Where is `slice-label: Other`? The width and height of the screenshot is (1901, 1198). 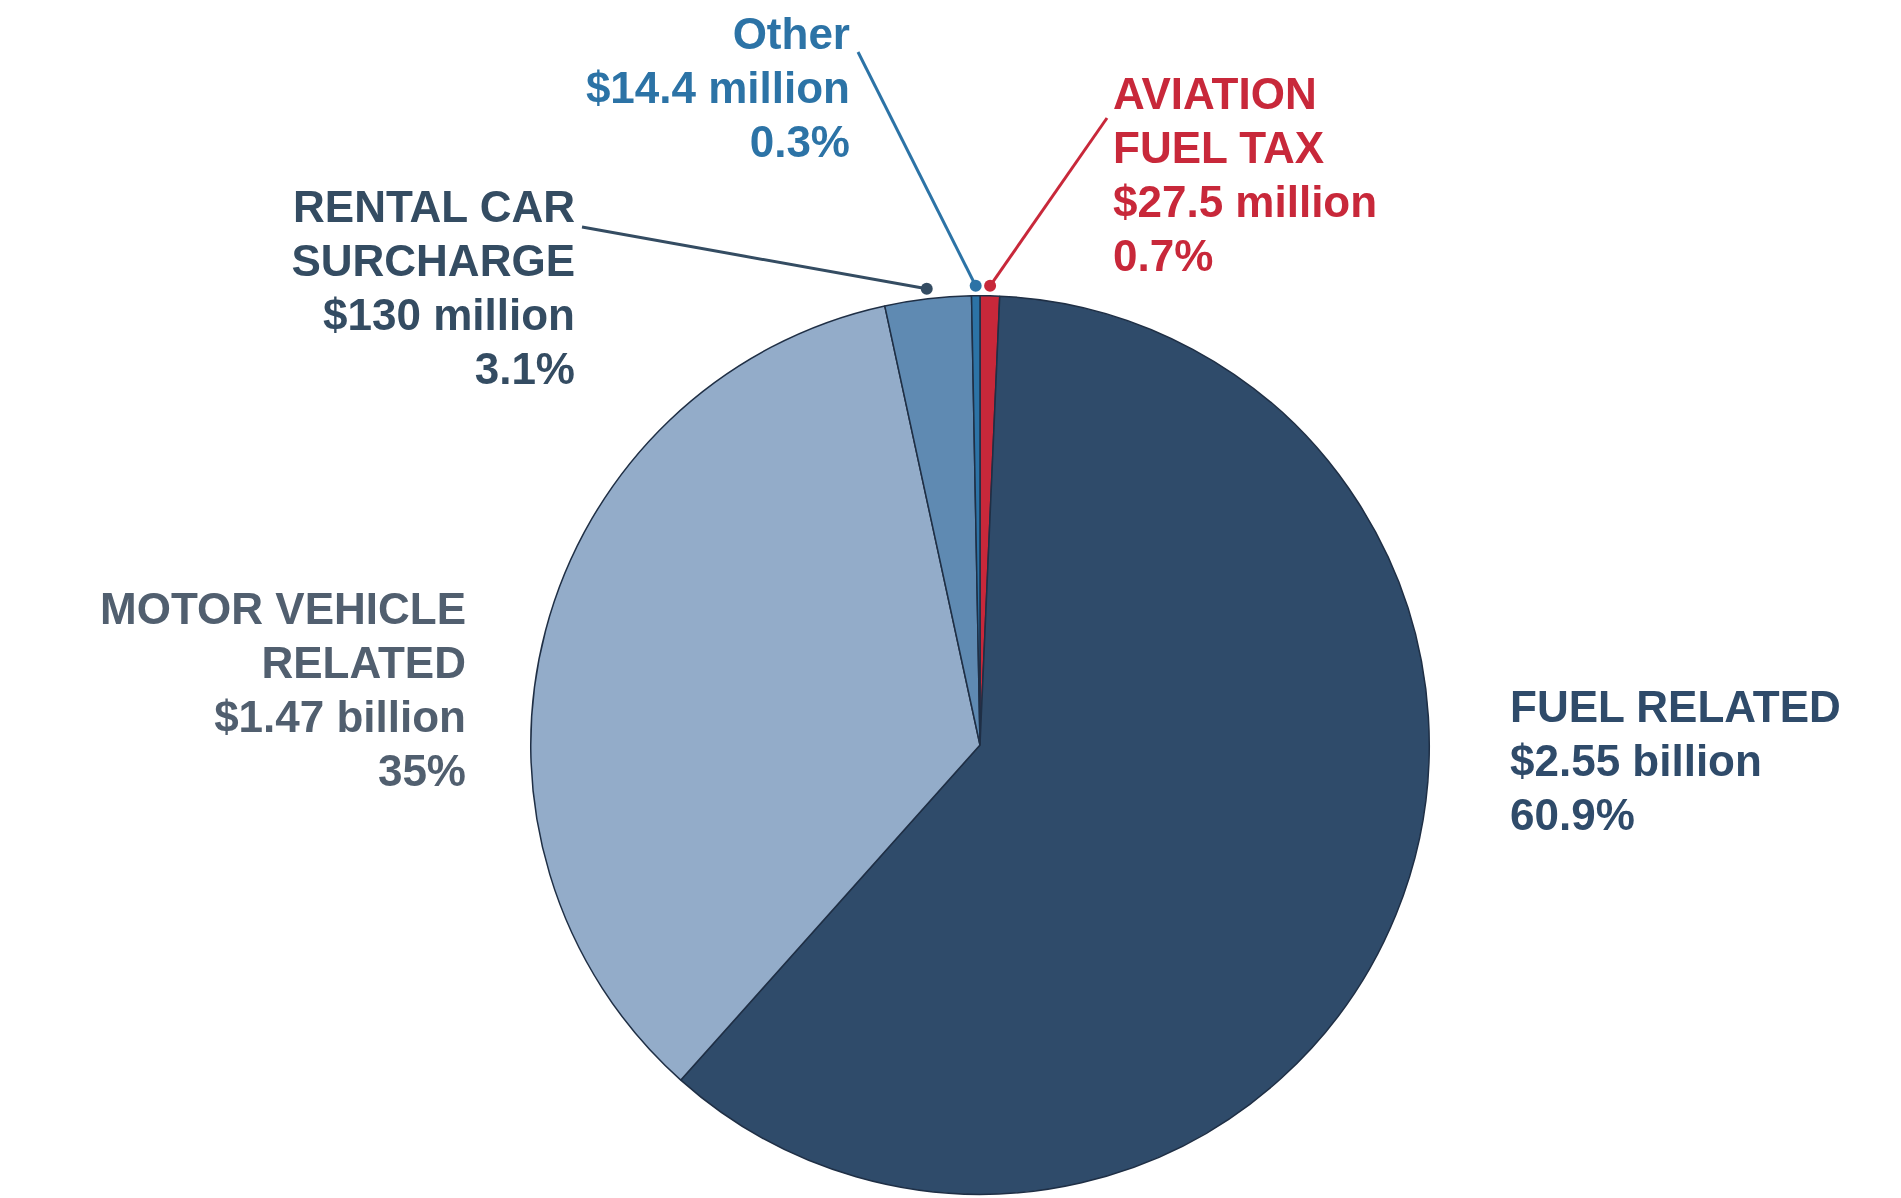
slice-label: Other is located at coordinates (791, 34).